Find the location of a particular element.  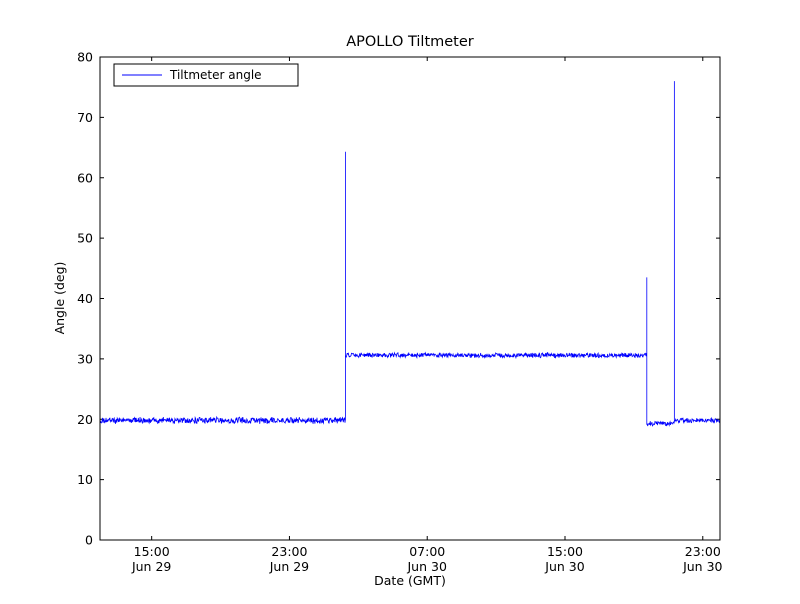

y-tick-label: 0 is located at coordinates (89, 540).